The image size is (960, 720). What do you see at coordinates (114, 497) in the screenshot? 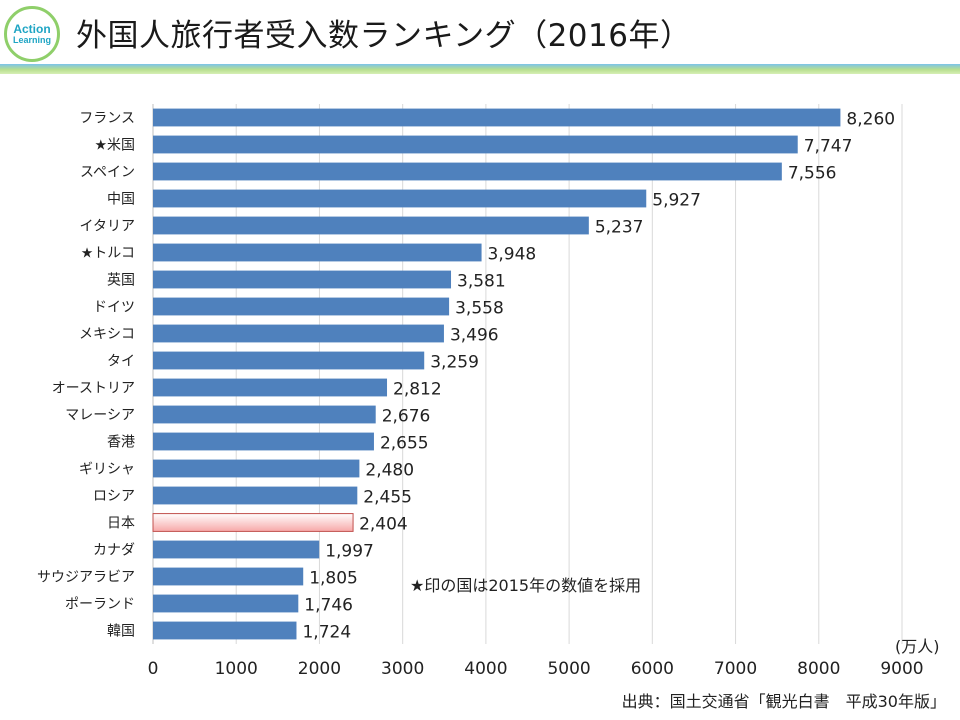
I see `category-label: ロシア` at bounding box center [114, 497].